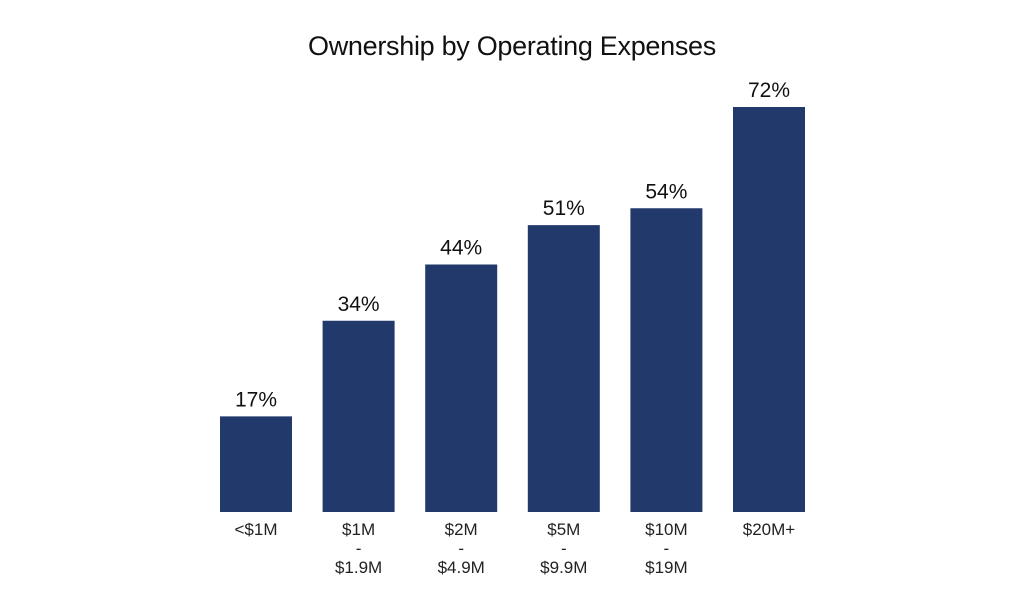 This screenshot has width=1024, height=614. I want to click on category-label: $10M - $19M, so click(666, 548).